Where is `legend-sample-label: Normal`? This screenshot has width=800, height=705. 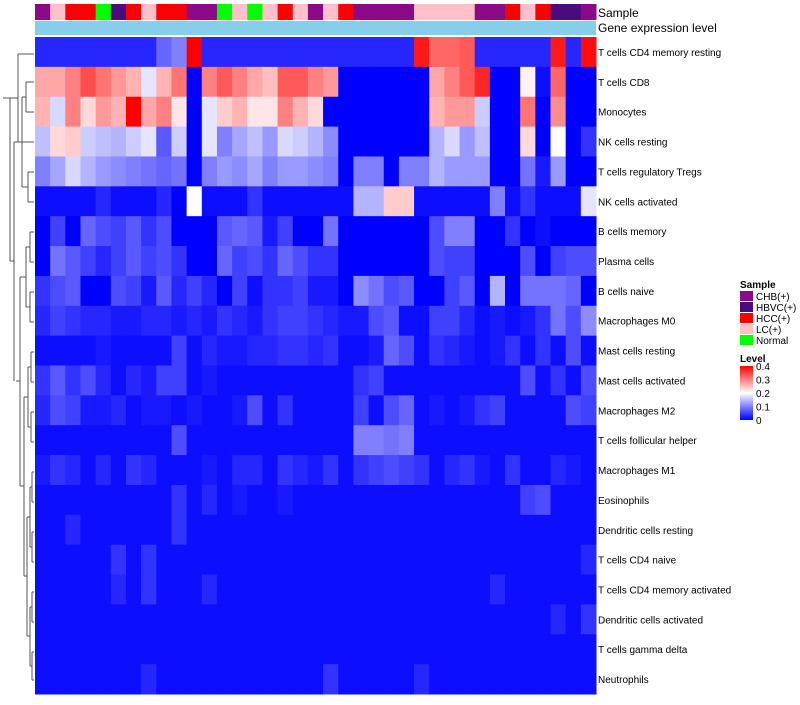 legend-sample-label: Normal is located at coordinates (772, 341).